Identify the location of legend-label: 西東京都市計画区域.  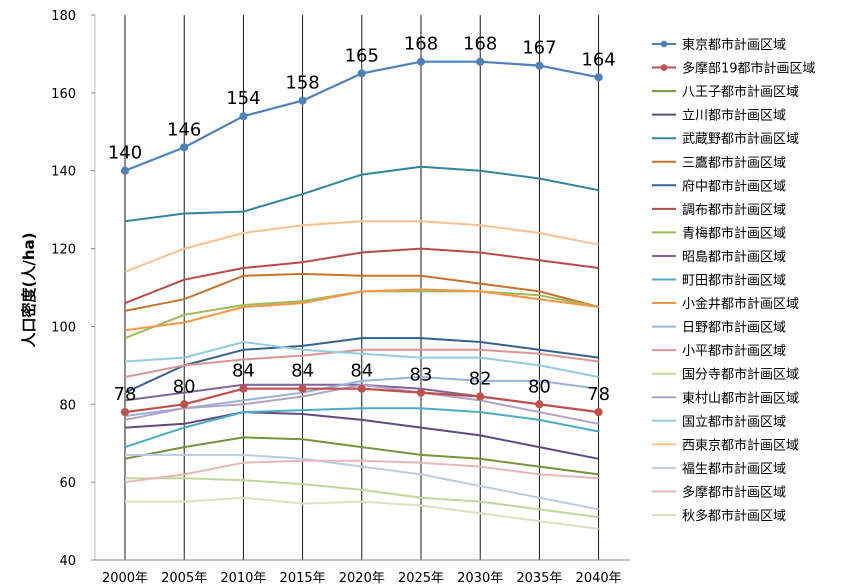
(740, 445).